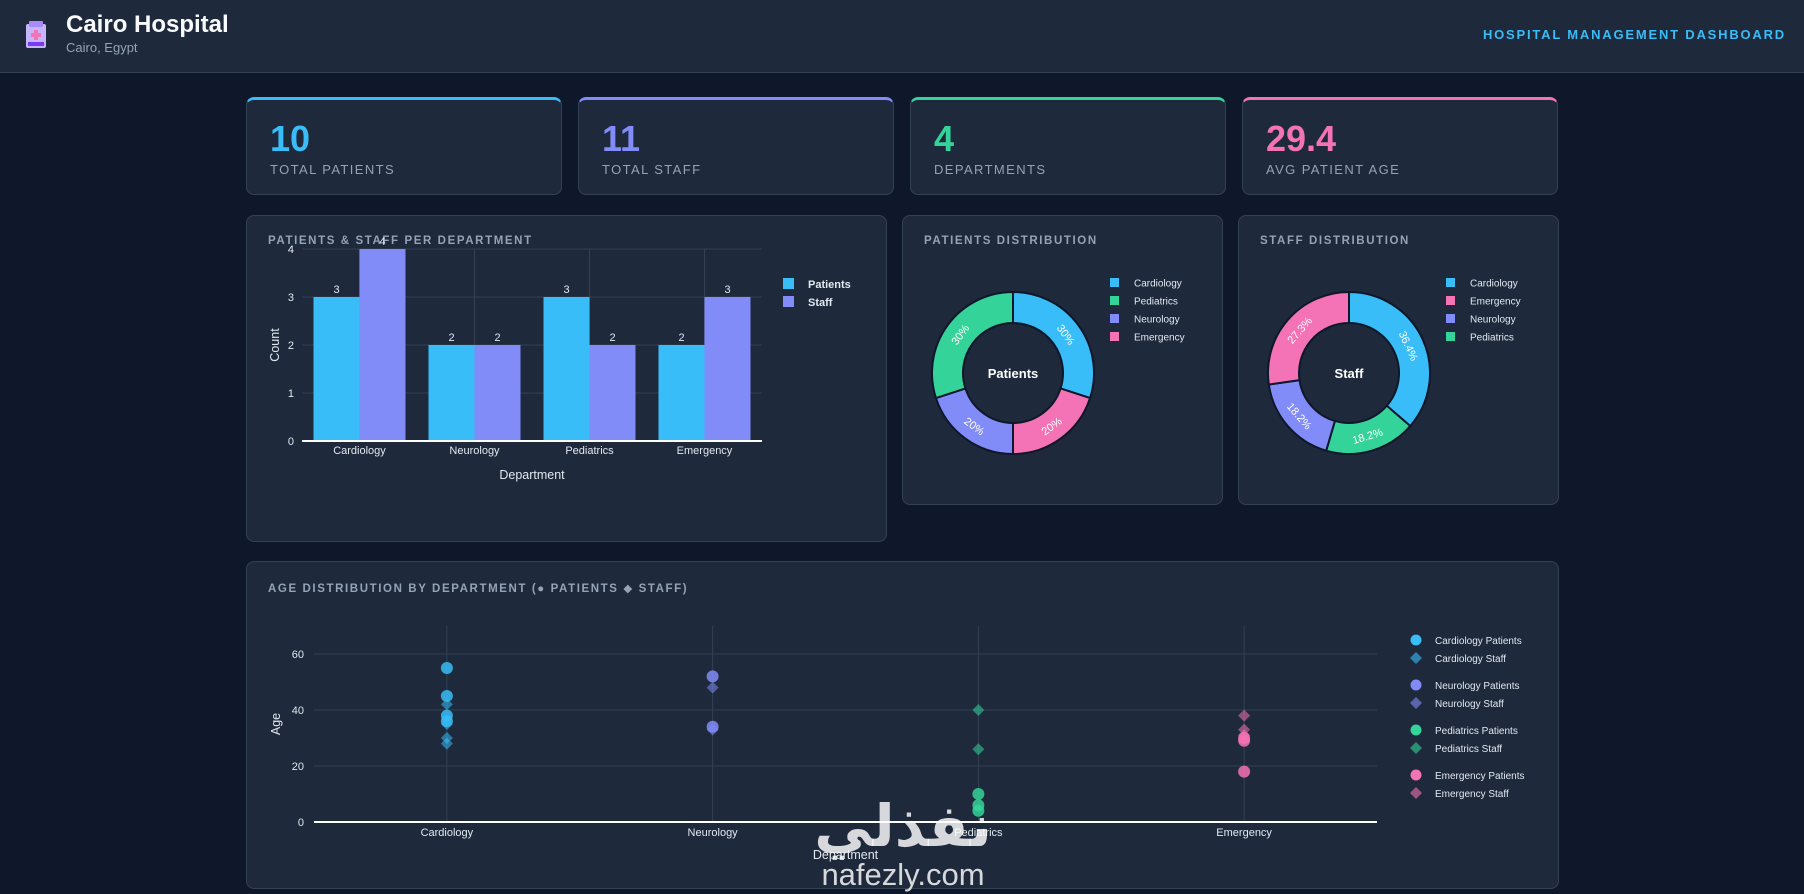  I want to click on stat-value: 4, so click(944, 138).